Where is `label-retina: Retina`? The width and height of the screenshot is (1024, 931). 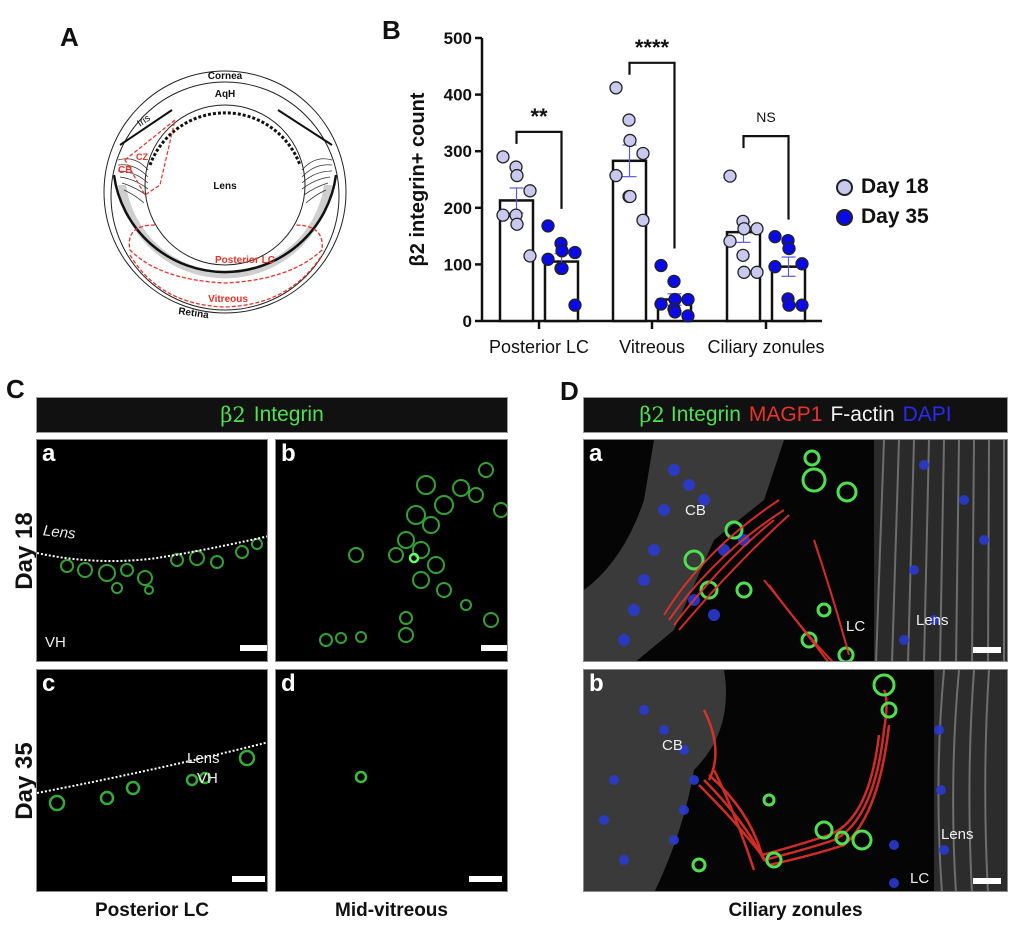
label-retina: Retina is located at coordinates (194, 313).